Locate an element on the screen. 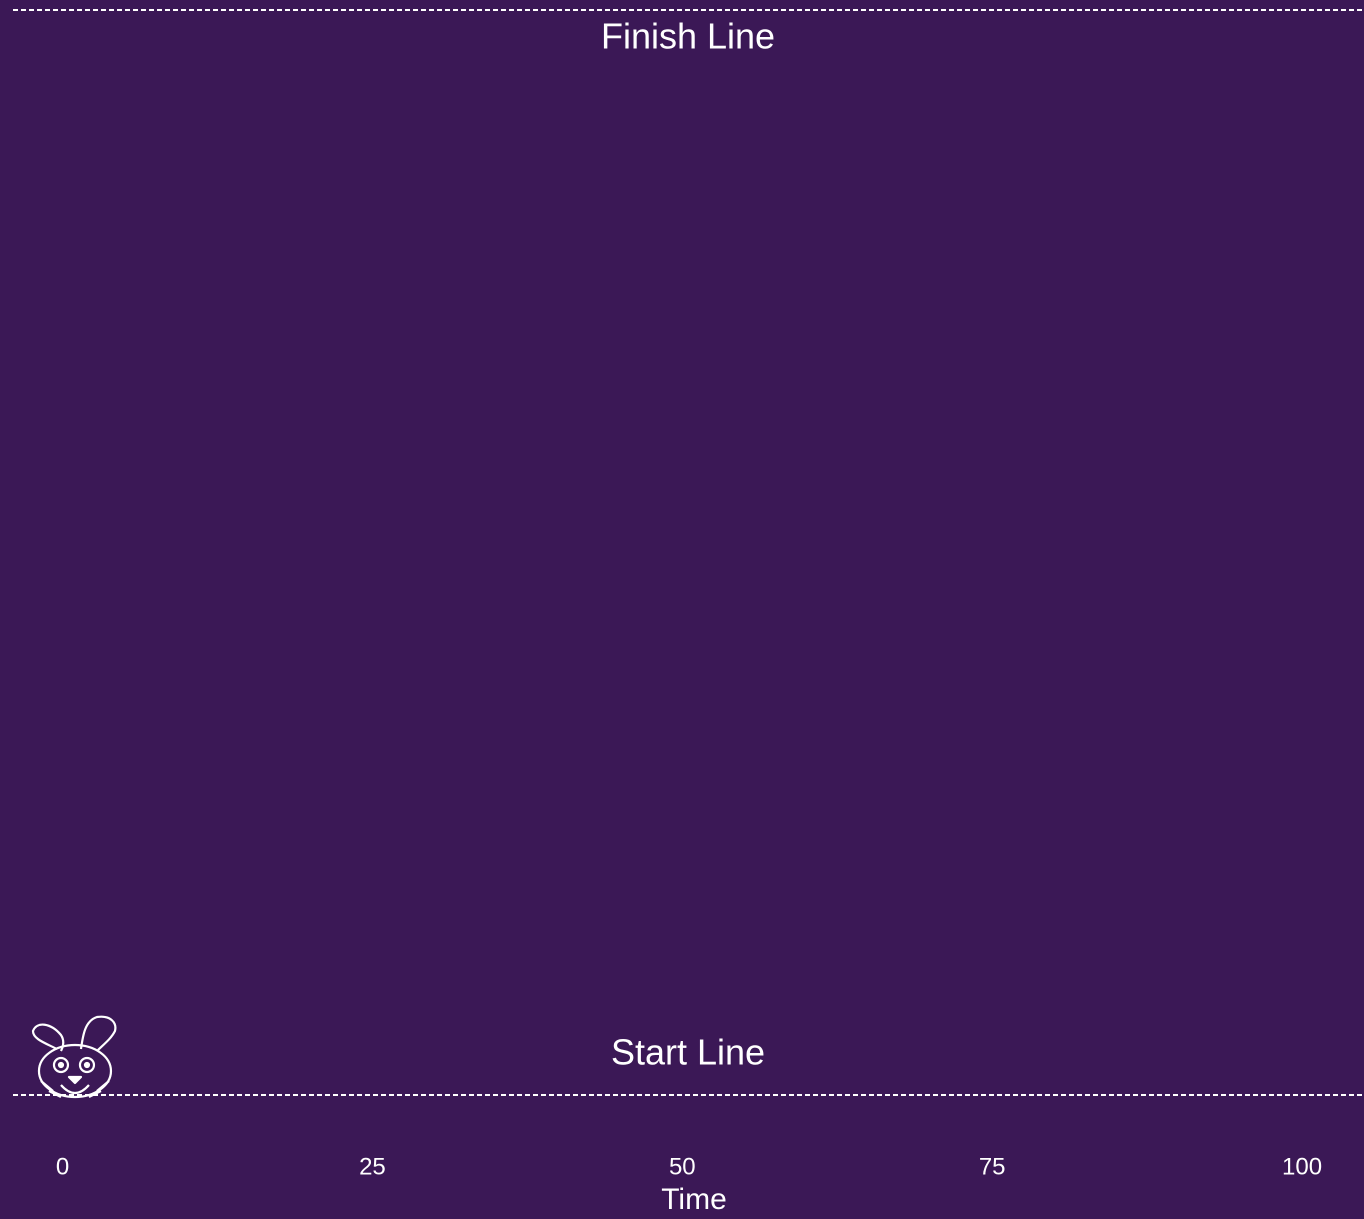  x-tick-label: 0 is located at coordinates (62, 1166).